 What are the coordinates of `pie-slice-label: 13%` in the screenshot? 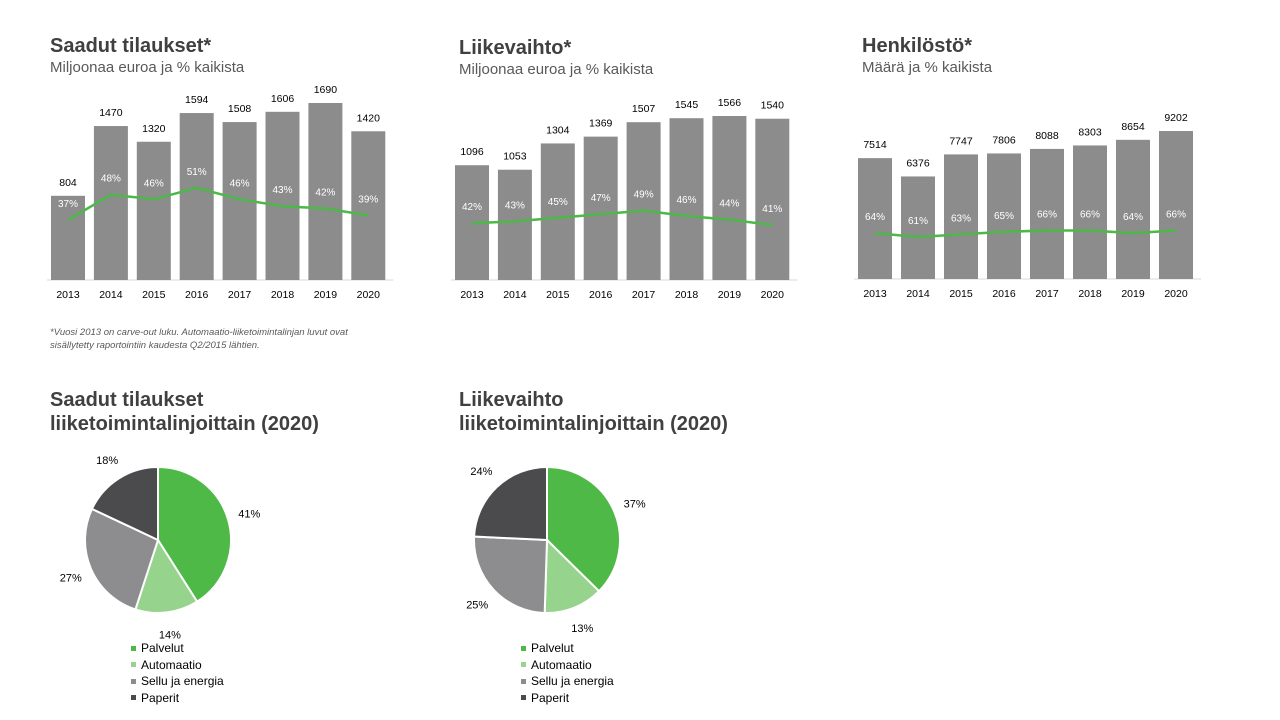 It's located at (582, 629).